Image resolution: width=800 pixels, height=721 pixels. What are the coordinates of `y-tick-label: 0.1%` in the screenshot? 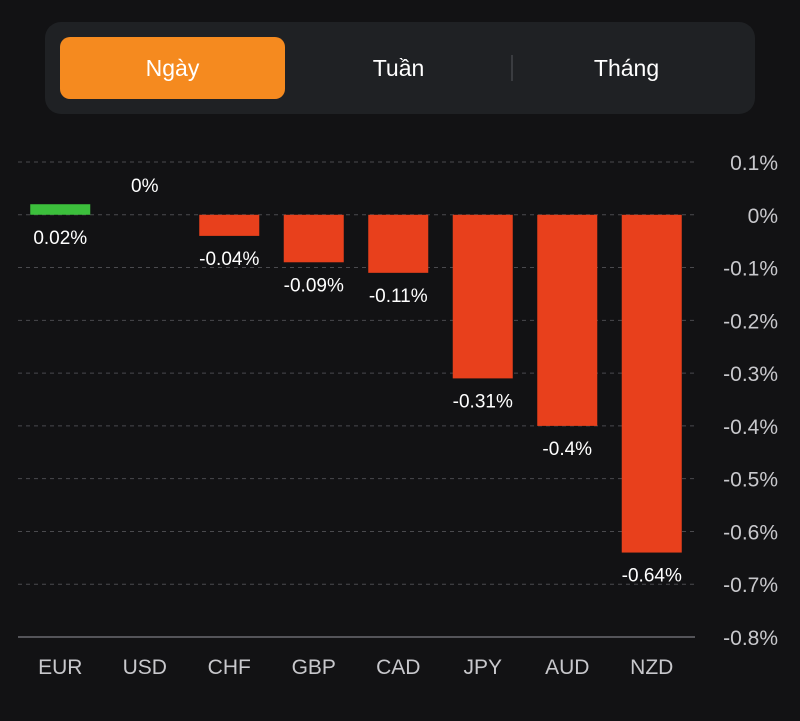 It's located at (754, 163).